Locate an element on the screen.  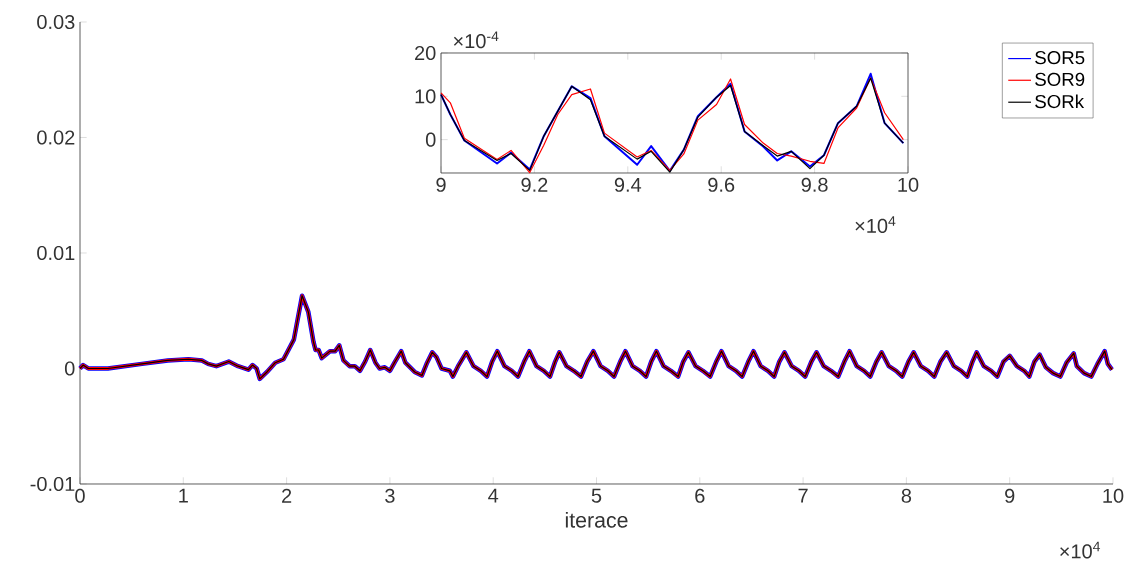
x-tick-label: 2 is located at coordinates (287, 495).